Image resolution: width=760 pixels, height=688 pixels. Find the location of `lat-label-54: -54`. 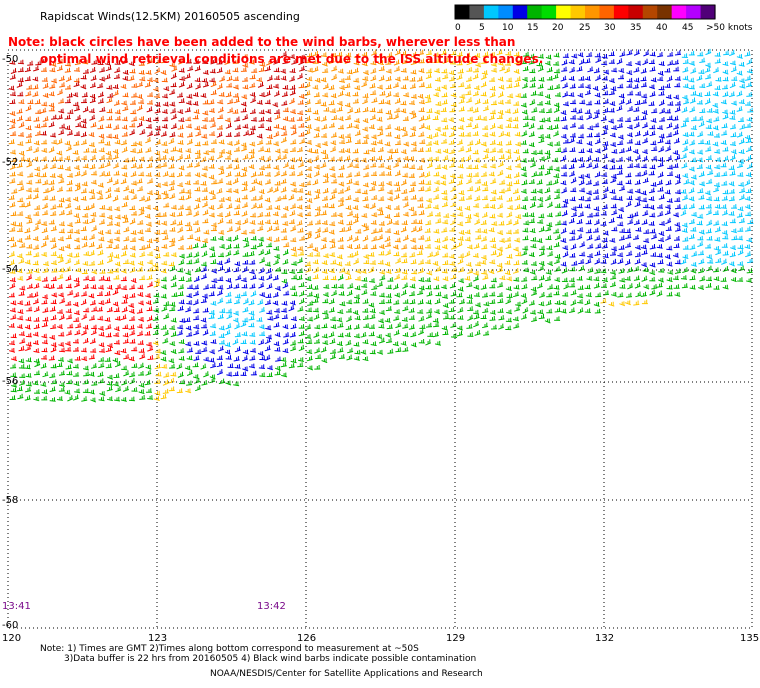

lat-label-54: -54 is located at coordinates (10, 269).